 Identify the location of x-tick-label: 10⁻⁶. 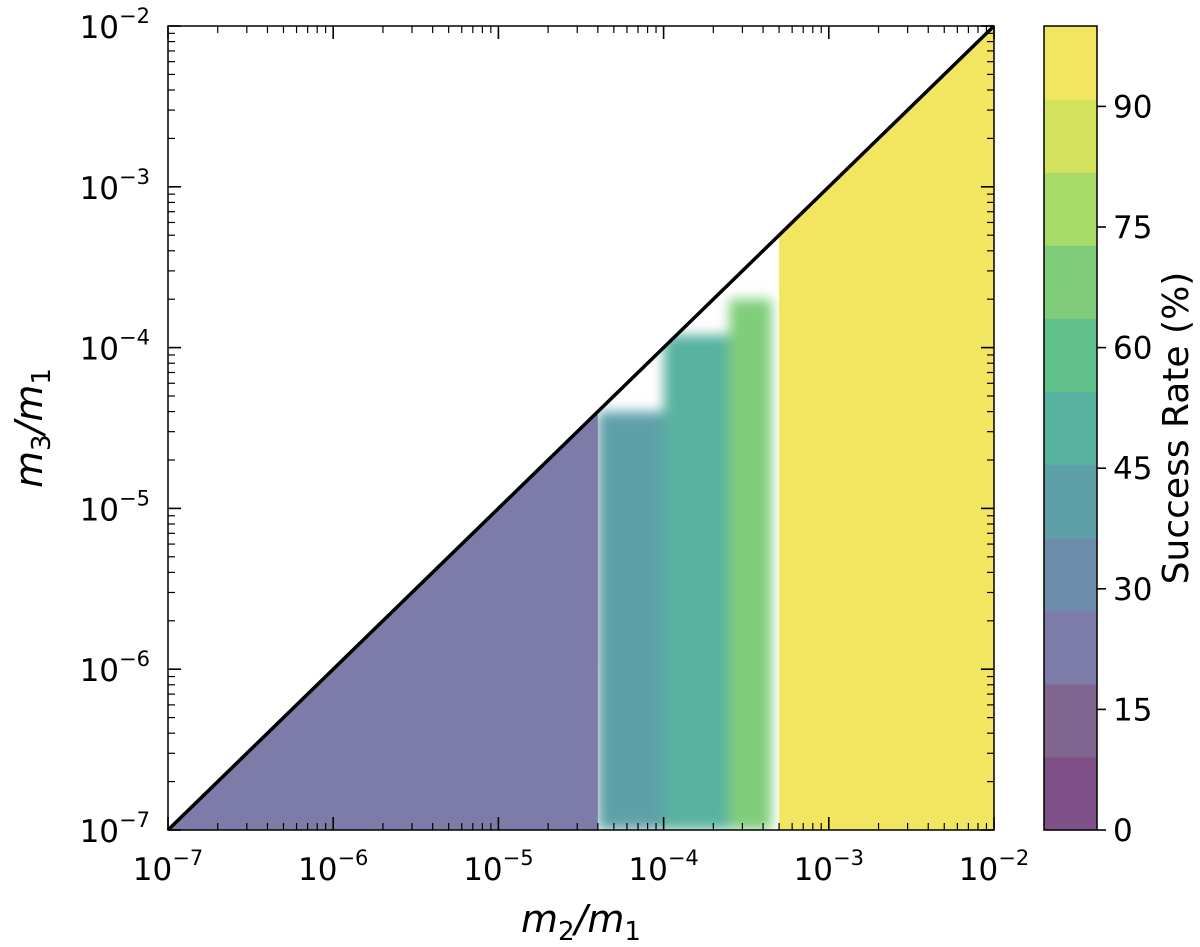
(333, 867).